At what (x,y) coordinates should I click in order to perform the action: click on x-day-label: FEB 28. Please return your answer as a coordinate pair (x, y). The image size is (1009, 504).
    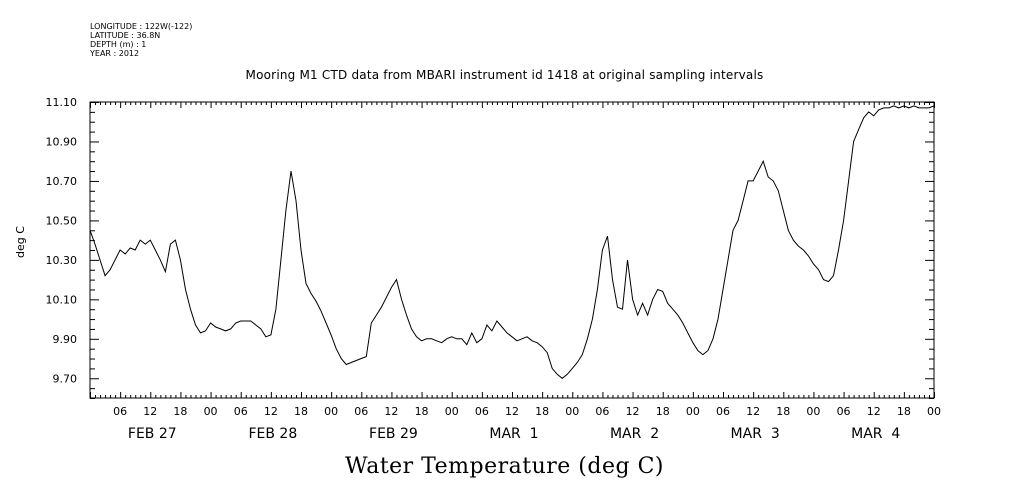
    Looking at the image, I should click on (272, 434).